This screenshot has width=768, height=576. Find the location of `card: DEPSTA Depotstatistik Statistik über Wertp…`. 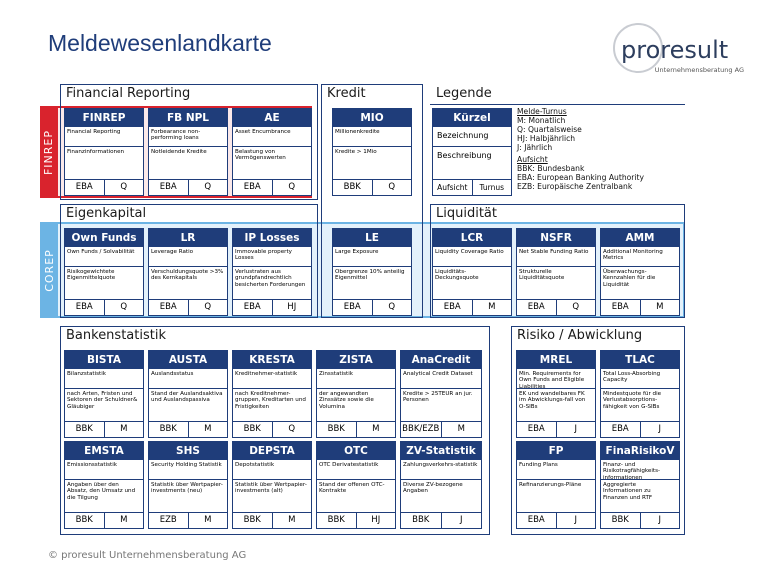

card: DEPSTA Depotstatistik Statistik über Wertp… is located at coordinates (272, 485).